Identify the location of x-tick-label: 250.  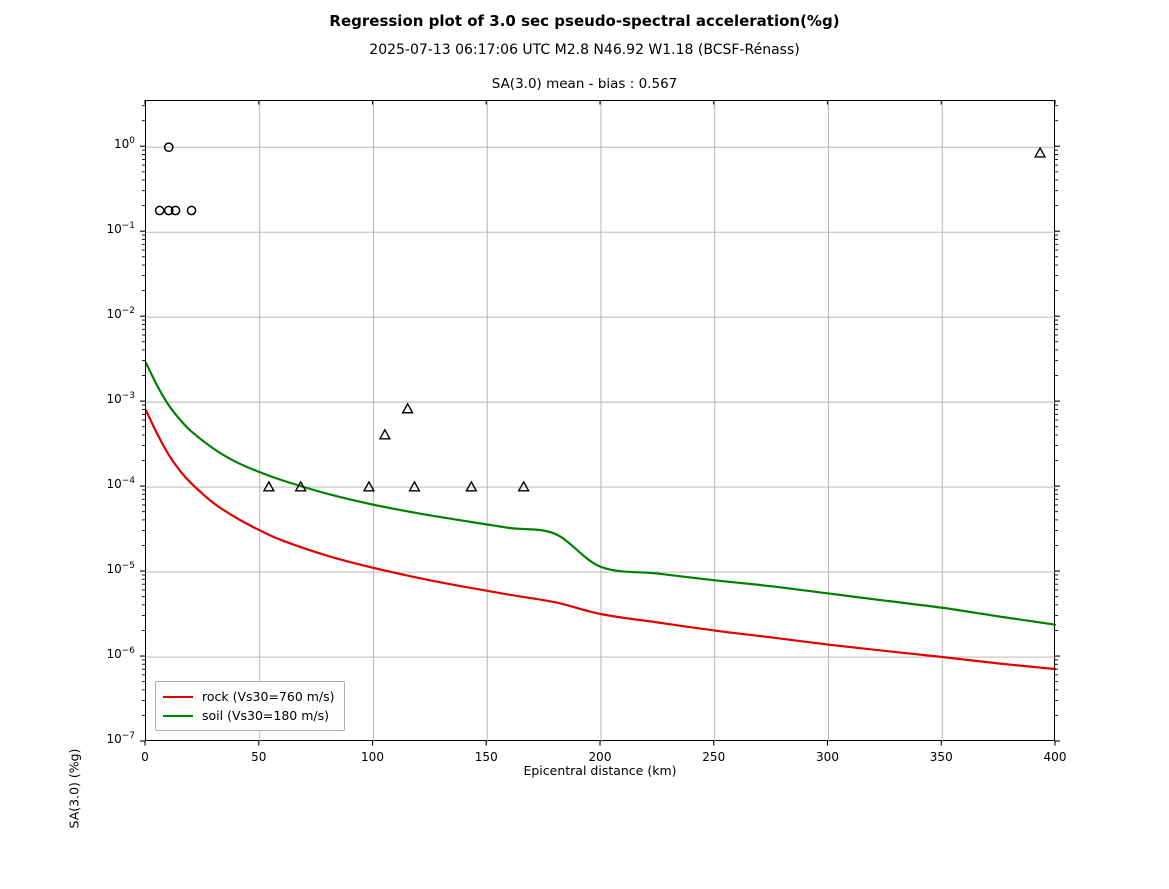
(714, 757).